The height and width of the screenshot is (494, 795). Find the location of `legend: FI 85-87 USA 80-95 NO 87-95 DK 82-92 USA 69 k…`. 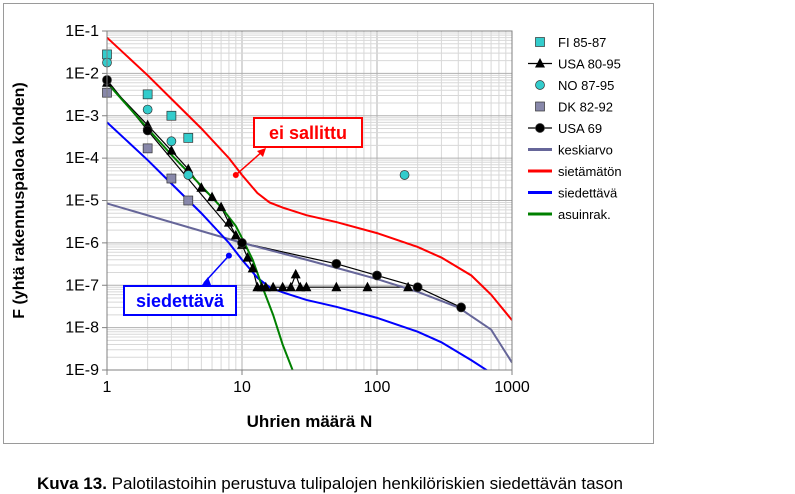

legend: FI 85-87 USA 80-95 NO 87-95 DK 82-92 USA 69 k… is located at coordinates (575, 128).